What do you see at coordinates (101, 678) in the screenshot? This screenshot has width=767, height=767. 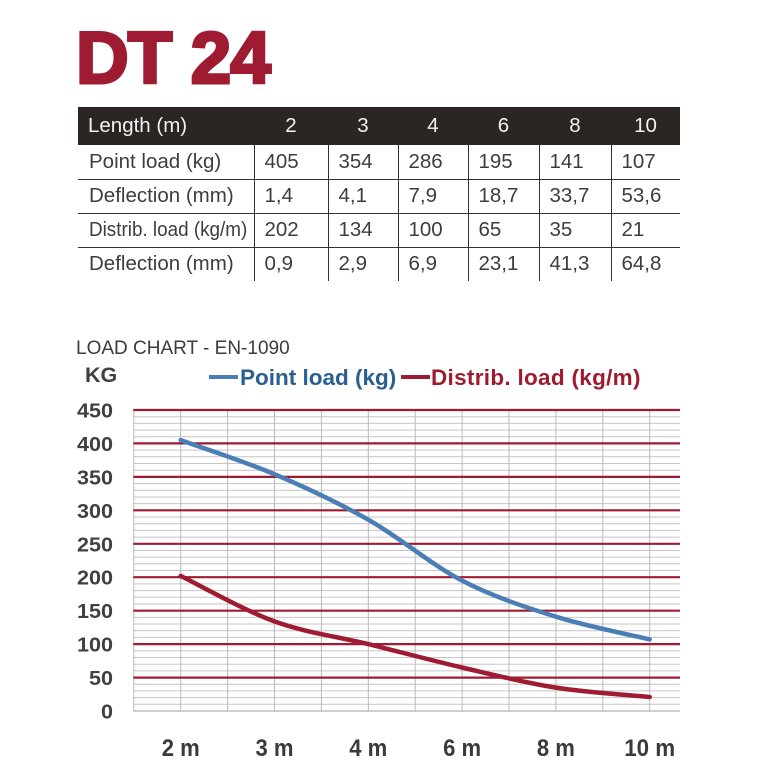 I see `svg-text: 50` at bounding box center [101, 678].